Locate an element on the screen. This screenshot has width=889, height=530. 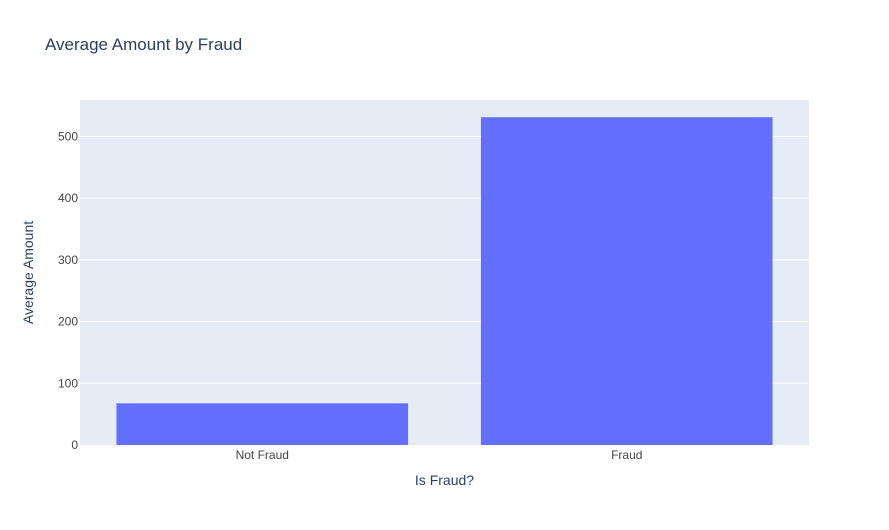
y-tick-label: 0 is located at coordinates (74, 445).